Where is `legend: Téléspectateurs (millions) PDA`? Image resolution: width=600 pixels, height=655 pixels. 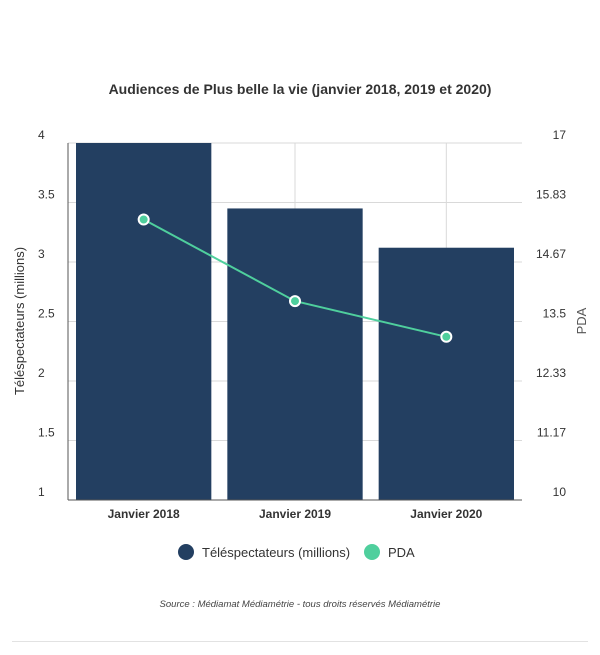
legend: Téléspectateurs (millions) PDA is located at coordinates (296, 552).